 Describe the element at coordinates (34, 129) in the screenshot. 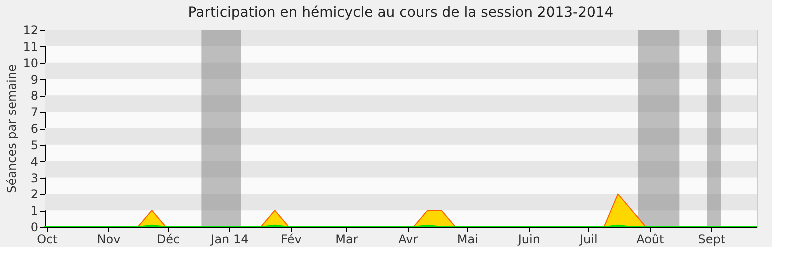

I see `y-tick-label: 6` at that location.